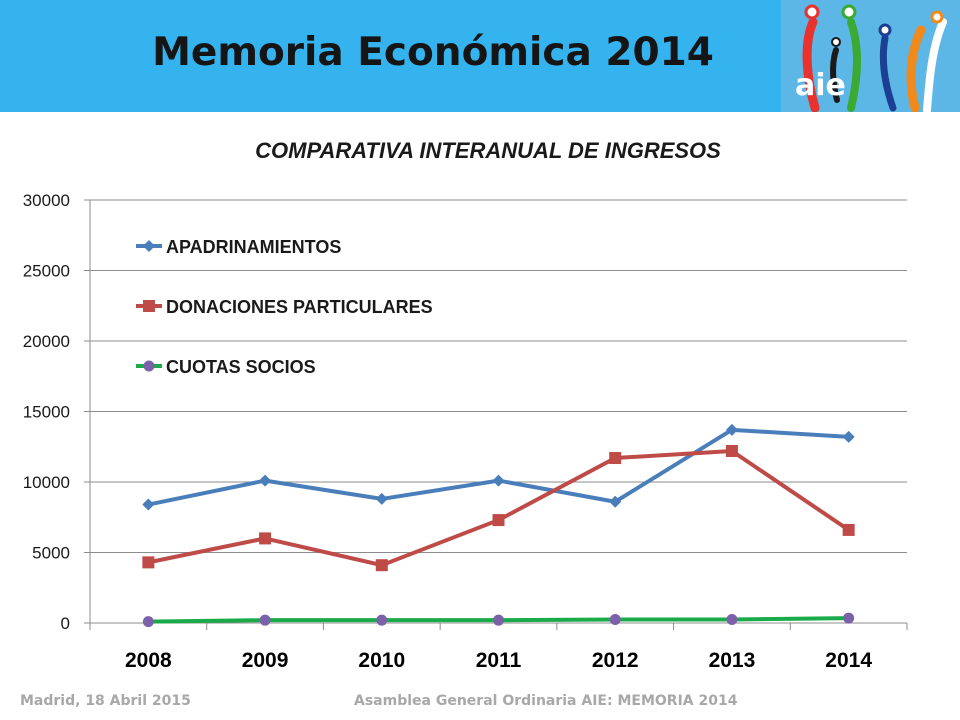  I want to click on x-tick-label-2014: 2014, so click(848, 660).